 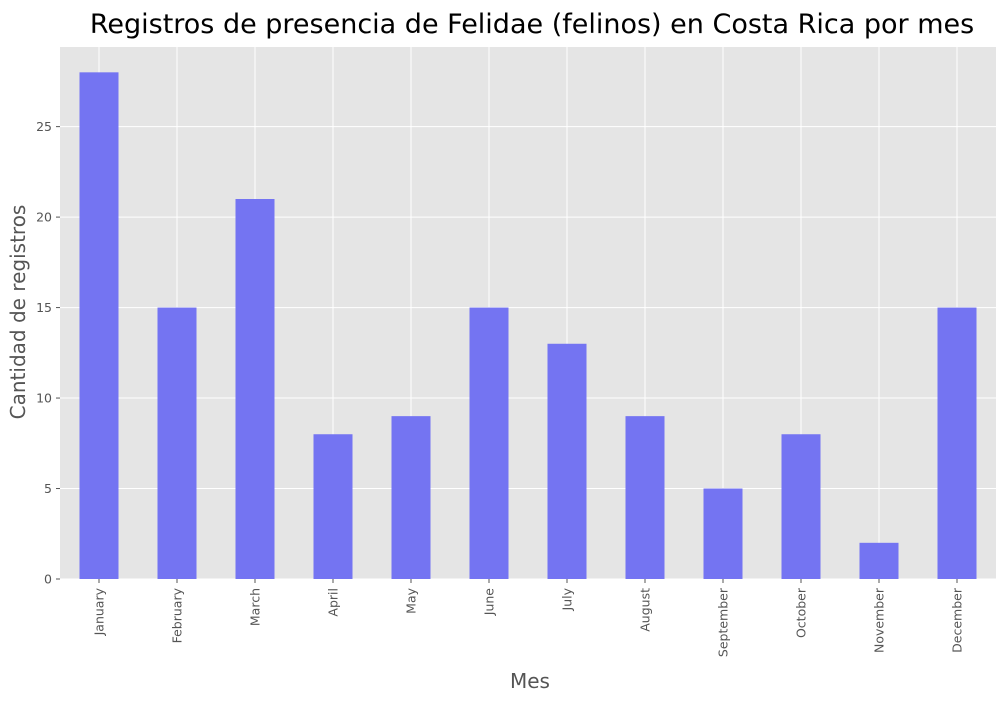 What do you see at coordinates (99, 611) in the screenshot?
I see `x-tick-label: January` at bounding box center [99, 611].